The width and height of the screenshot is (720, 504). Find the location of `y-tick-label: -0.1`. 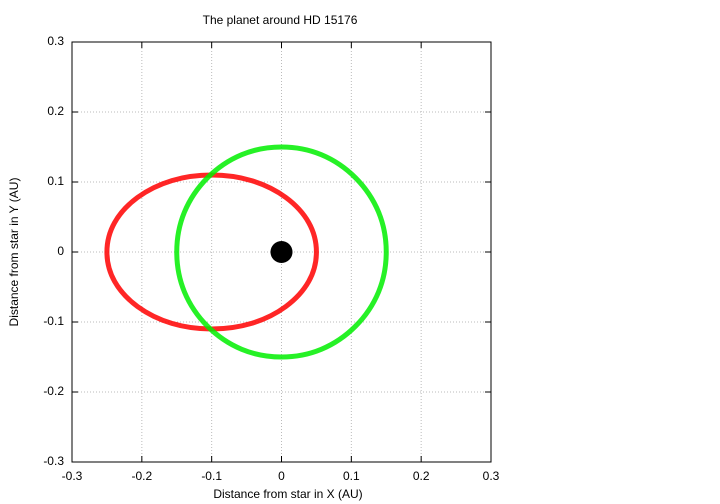

y-tick-label: -0.1 is located at coordinates (53, 321).